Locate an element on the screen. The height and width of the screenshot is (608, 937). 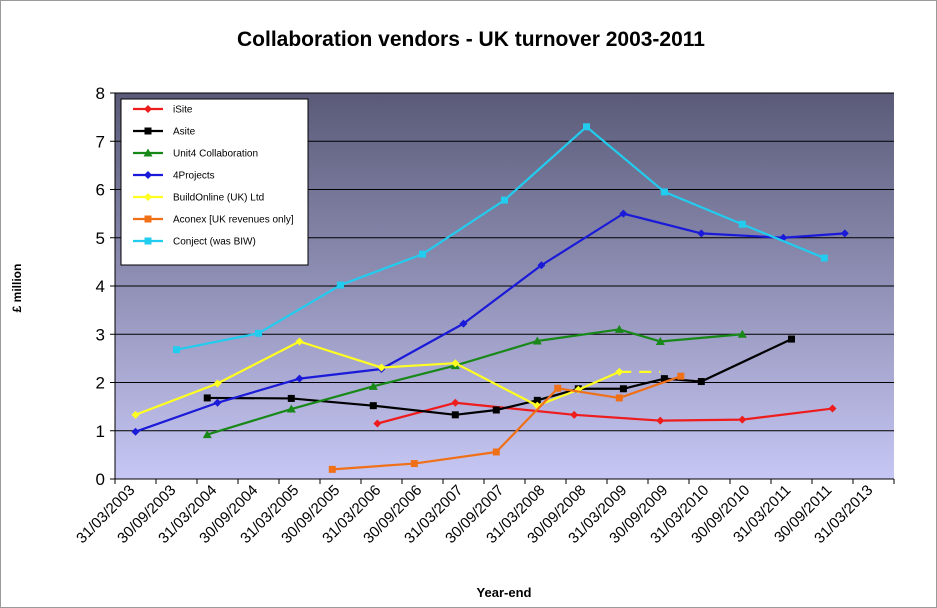
y-tick-label: 2 is located at coordinates (100, 383).